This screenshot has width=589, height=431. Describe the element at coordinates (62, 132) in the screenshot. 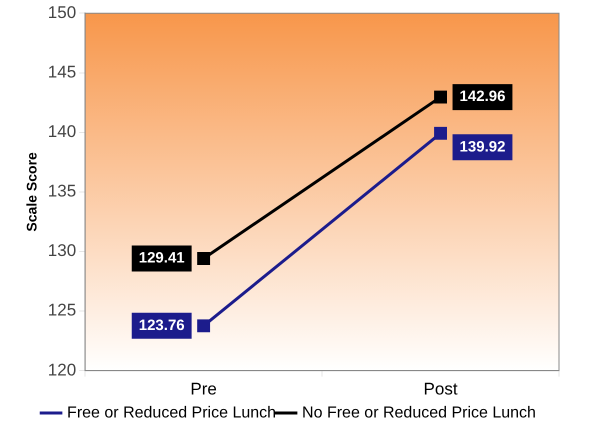

I see `y-tick-label: 140` at that location.